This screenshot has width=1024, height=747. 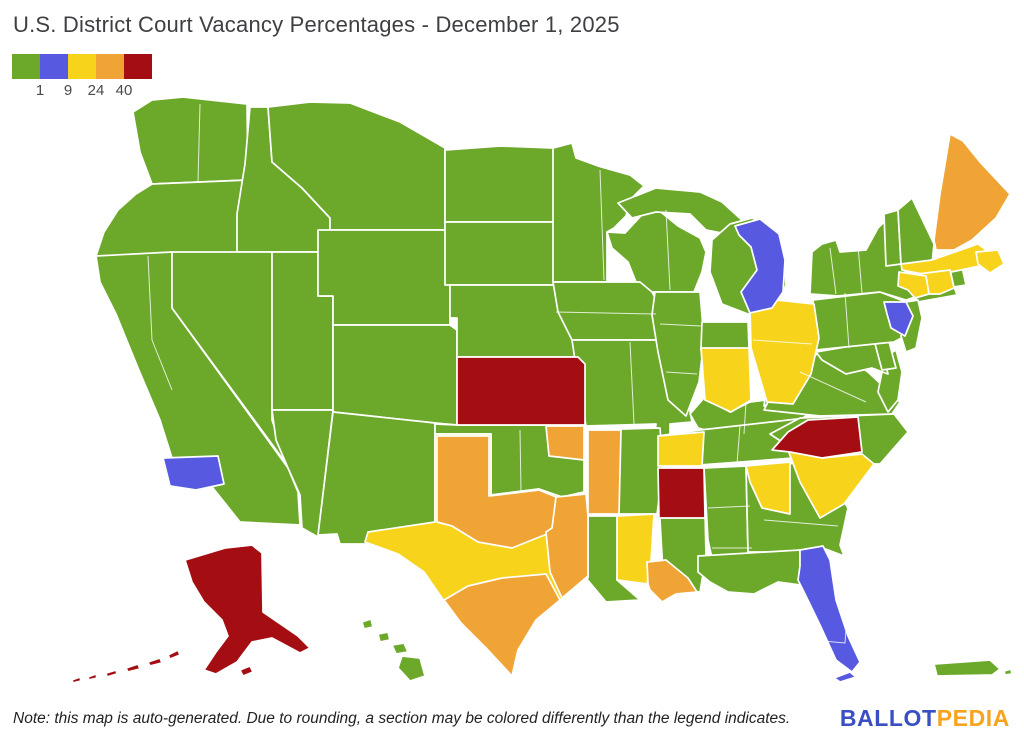 What do you see at coordinates (760, 266) in the screenshot?
I see `region-michigan-eastern` at bounding box center [760, 266].